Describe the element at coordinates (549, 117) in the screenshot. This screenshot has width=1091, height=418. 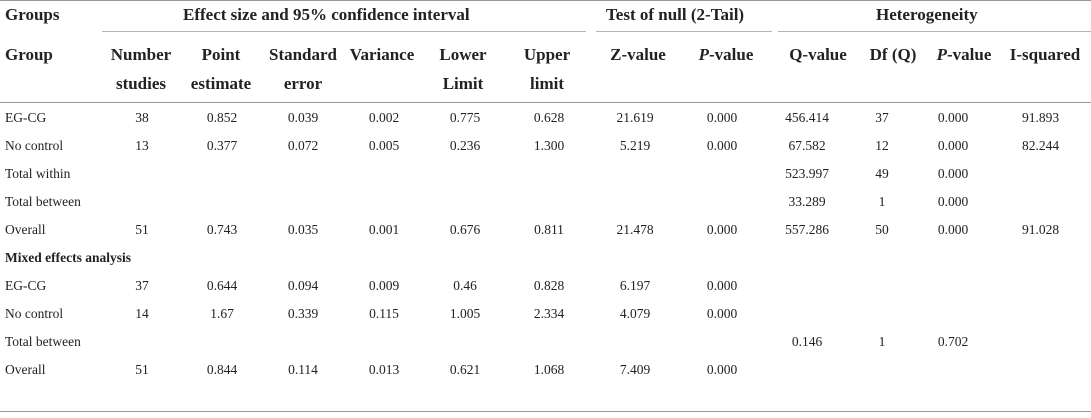
I see `cell-upper-limit: 0.628` at that location.